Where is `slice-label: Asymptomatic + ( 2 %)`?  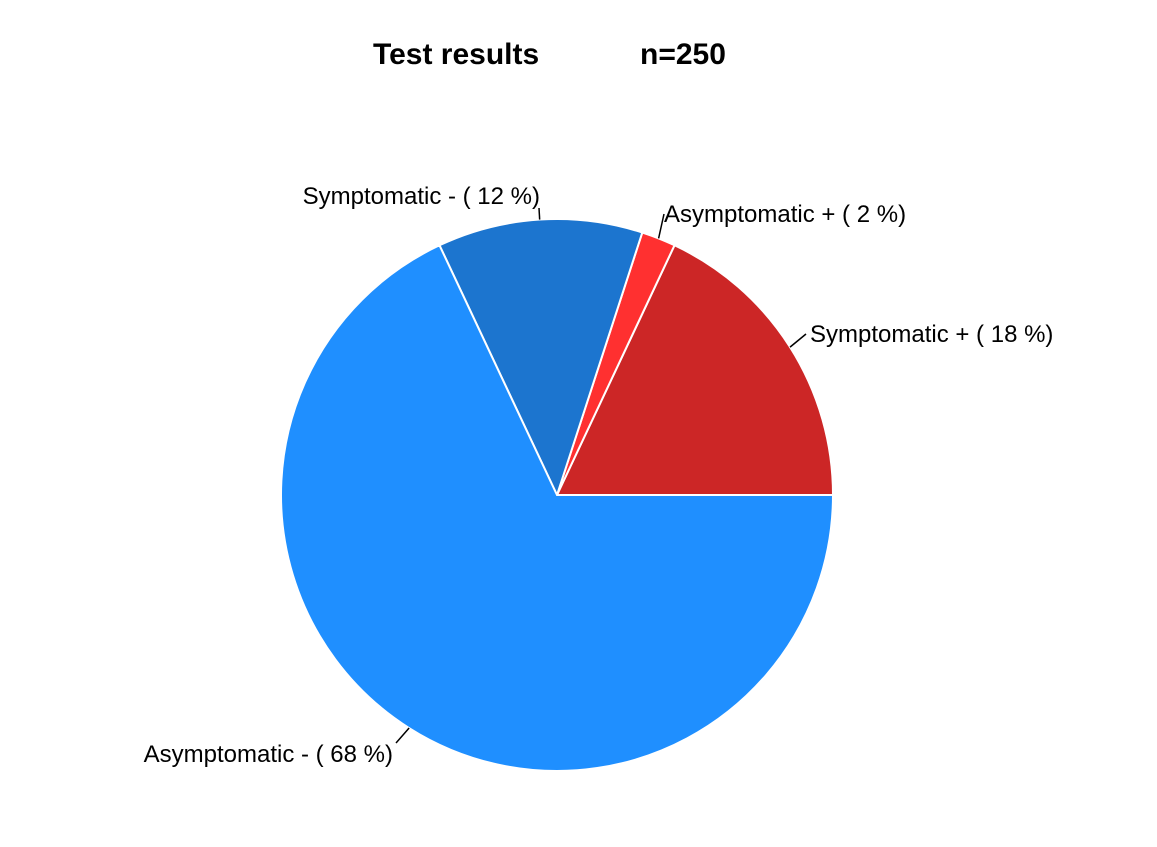
slice-label: Asymptomatic + ( 2 %) is located at coordinates (785, 214).